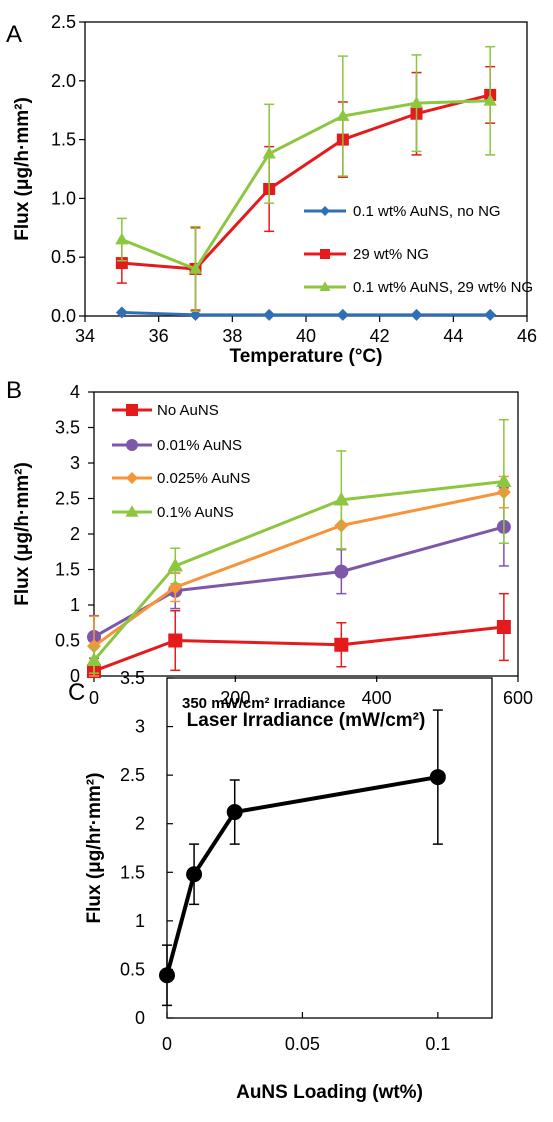 This screenshot has height=1122, width=553. Describe the element at coordinates (306, 356) in the screenshot. I see `x-axis-label: Temperature (°C)` at that location.